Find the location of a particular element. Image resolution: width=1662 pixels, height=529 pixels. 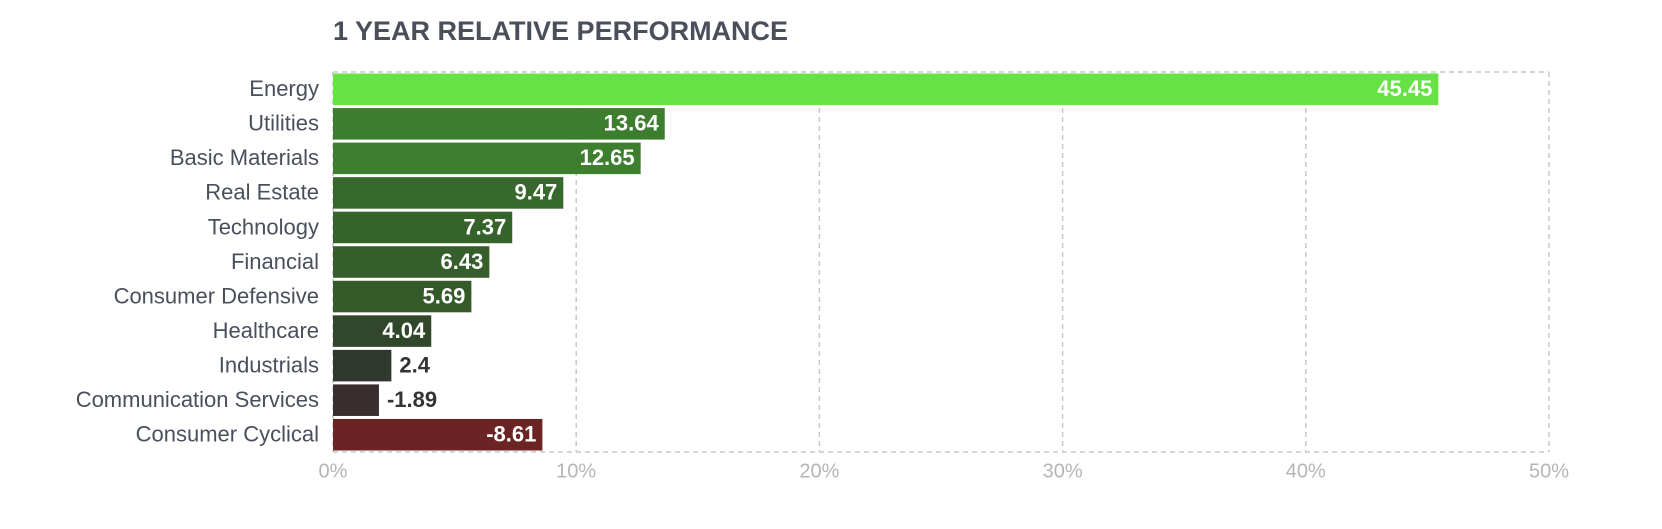

x-tick-label: 50% is located at coordinates (1549, 471).